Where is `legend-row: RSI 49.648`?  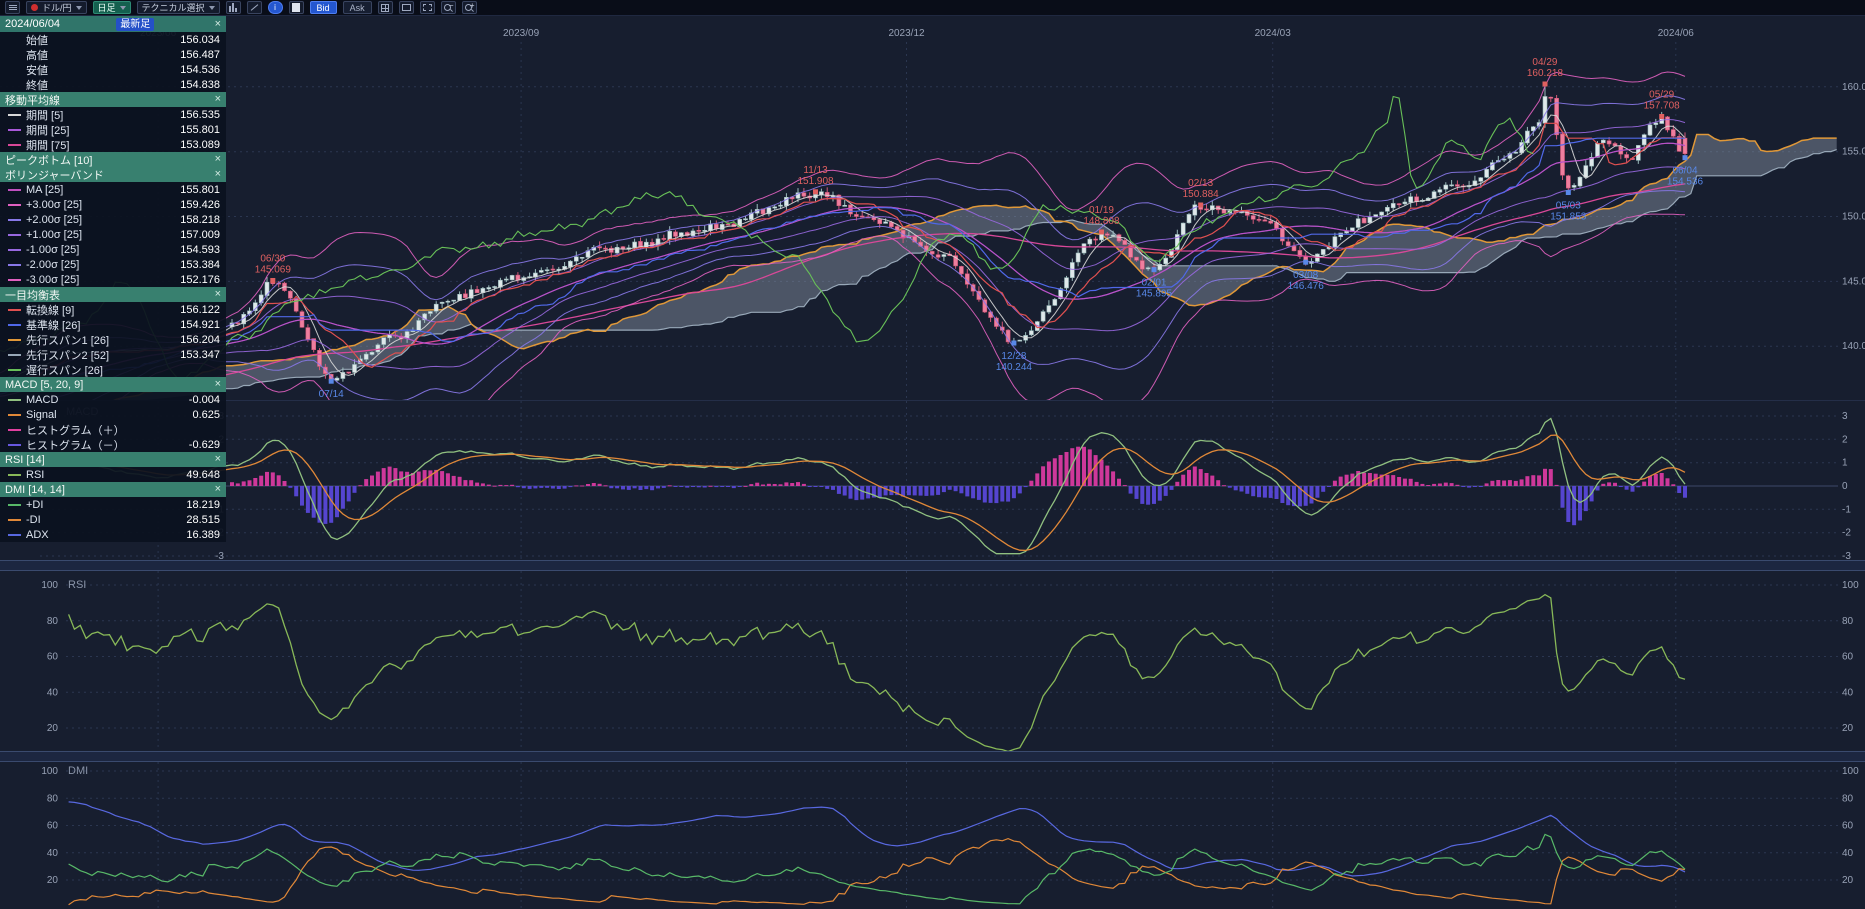 legend-row: RSI 49.648 is located at coordinates (113, 474).